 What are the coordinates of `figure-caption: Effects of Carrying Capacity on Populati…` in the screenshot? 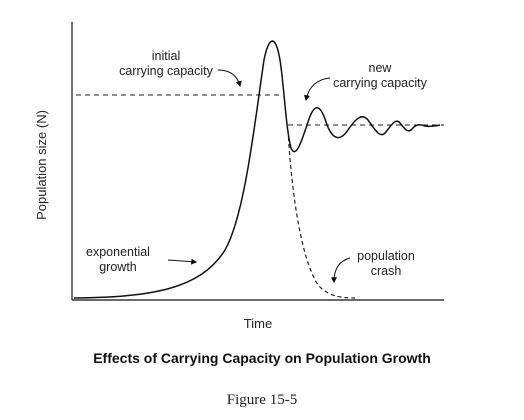 It's located at (262, 358).